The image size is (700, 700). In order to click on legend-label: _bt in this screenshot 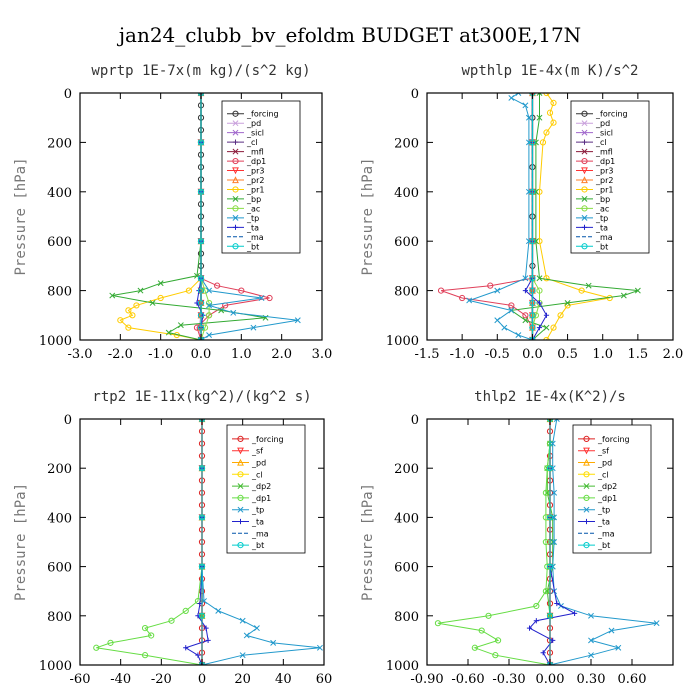, I will do `click(252, 246)`.